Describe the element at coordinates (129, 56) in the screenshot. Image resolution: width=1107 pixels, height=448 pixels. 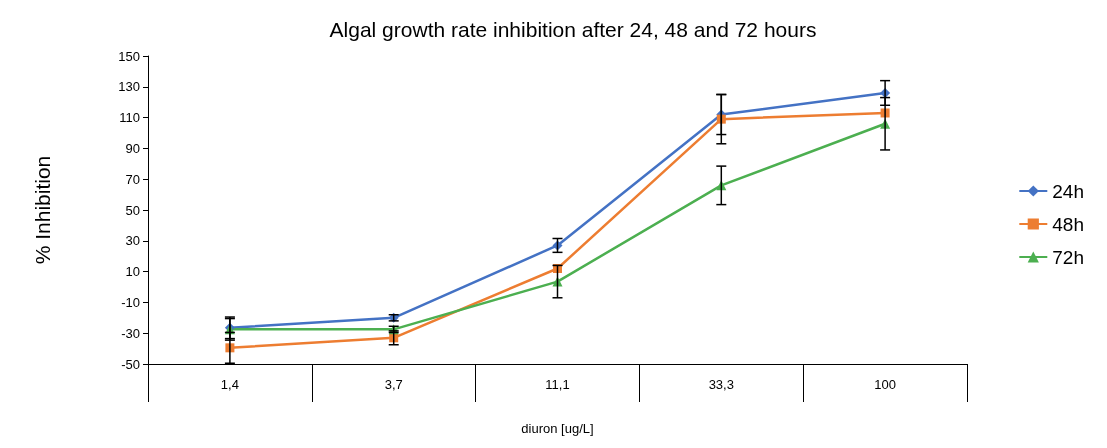
I see `y-tick-label: 150` at that location.